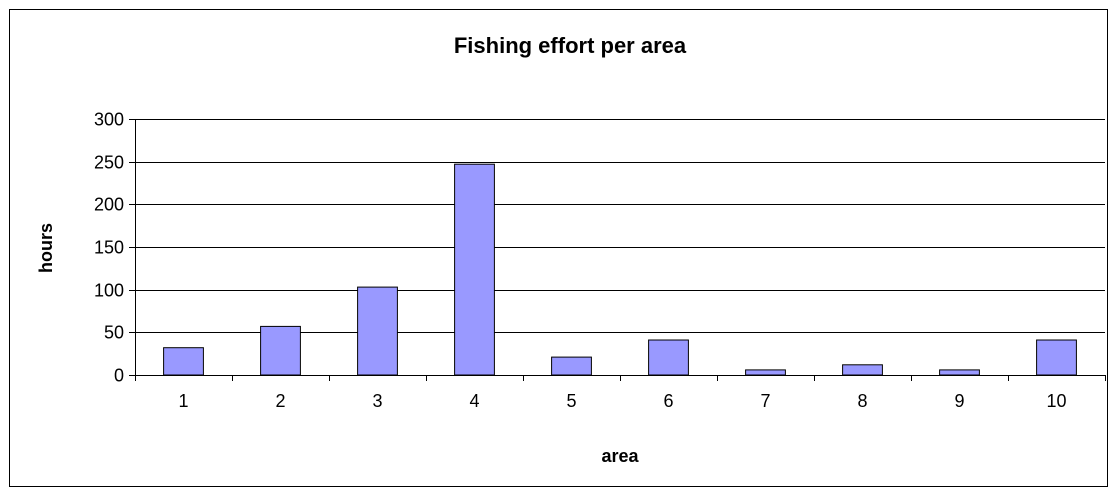 The width and height of the screenshot is (1117, 495). Describe the element at coordinates (109, 291) in the screenshot. I see `y-tick-label: 100` at that location.